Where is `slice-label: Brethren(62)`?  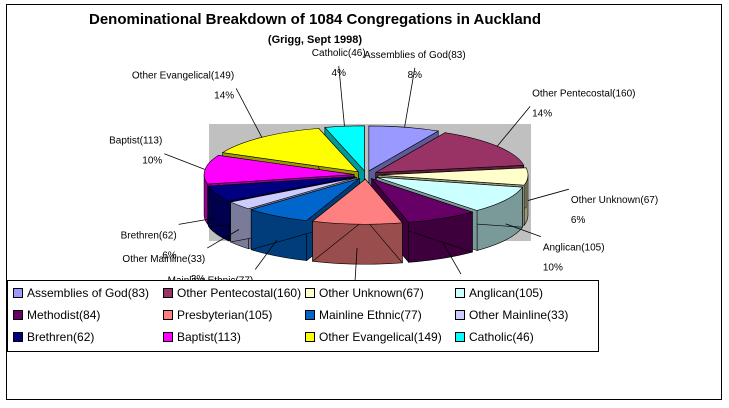 slice-label: Brethren(62) is located at coordinates (149, 235).